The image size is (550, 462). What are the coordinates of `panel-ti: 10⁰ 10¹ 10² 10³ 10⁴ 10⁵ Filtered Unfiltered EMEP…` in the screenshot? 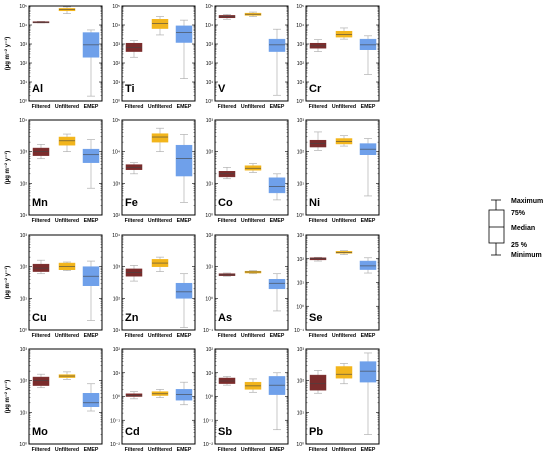 It's located at (154, 57).